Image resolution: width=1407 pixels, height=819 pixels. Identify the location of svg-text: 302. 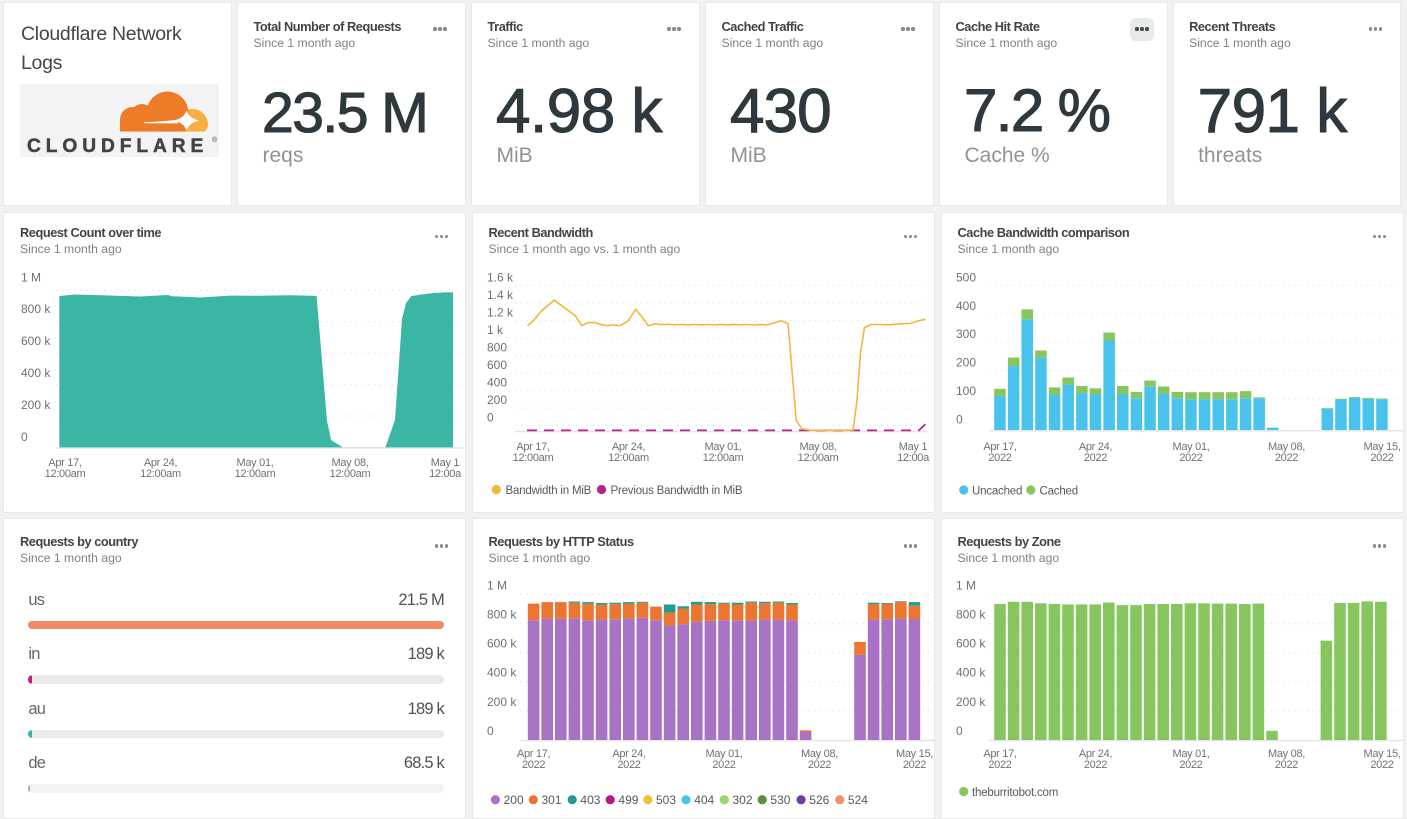
(743, 800).